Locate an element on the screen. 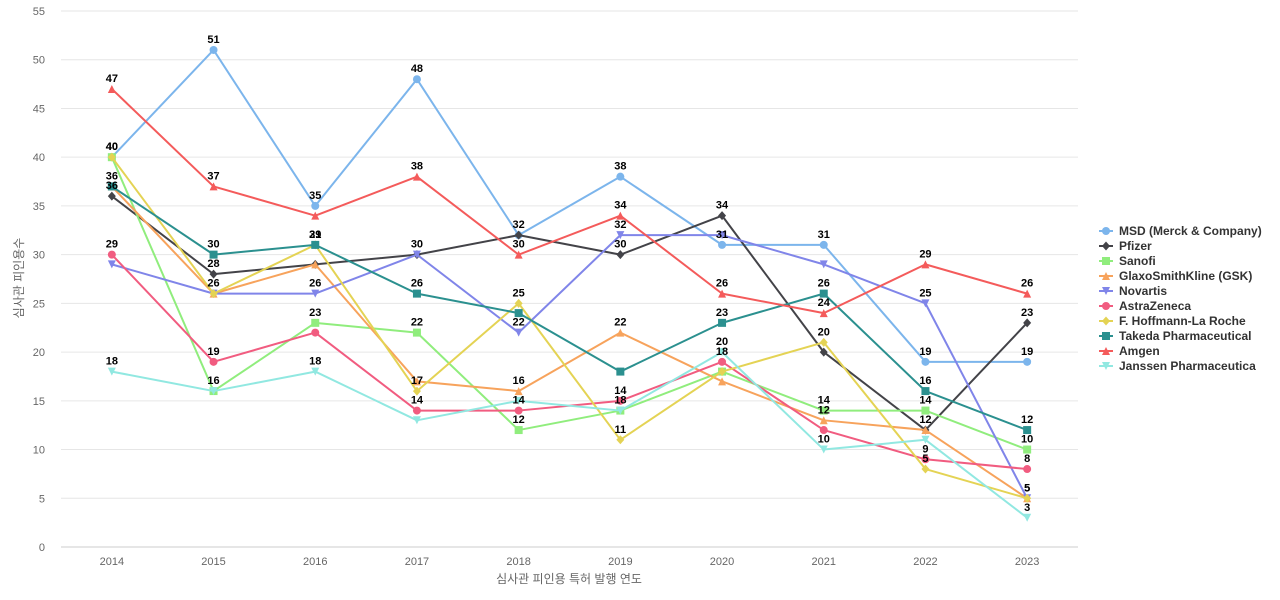  legend-item: Sanofi is located at coordinates (1127, 261).